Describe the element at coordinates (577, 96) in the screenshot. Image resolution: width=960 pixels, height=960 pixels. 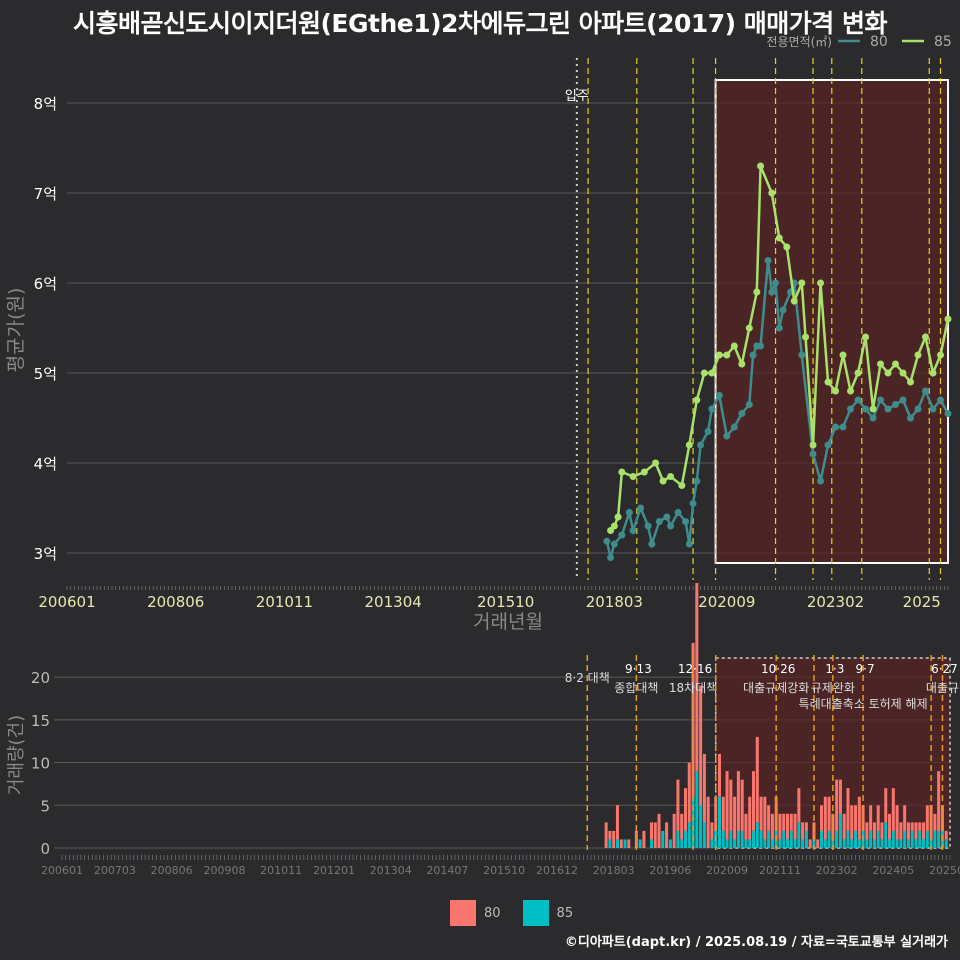
I see `move-in-label: 입주` at that location.